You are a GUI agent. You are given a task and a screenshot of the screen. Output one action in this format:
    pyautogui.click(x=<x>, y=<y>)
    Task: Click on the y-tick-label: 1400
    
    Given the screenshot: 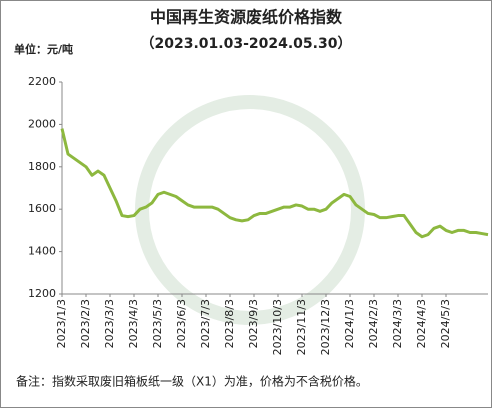 What is the action you would take?
    pyautogui.click(x=42, y=251)
    